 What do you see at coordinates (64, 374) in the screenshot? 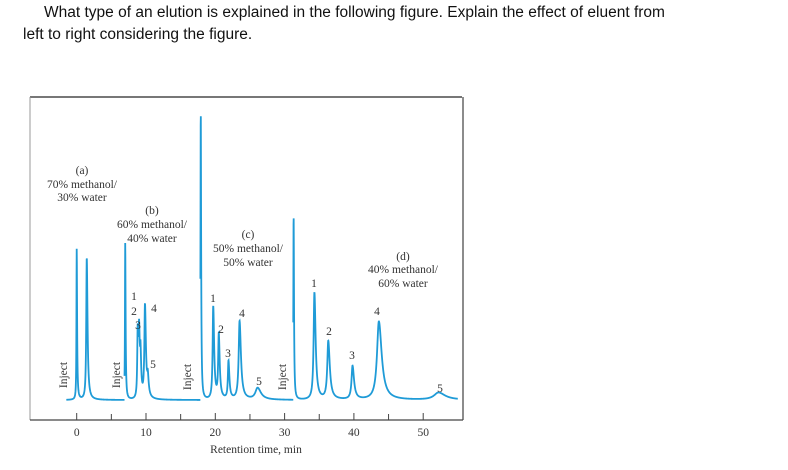
I see `inject-label-a: Inject` at bounding box center [64, 374].